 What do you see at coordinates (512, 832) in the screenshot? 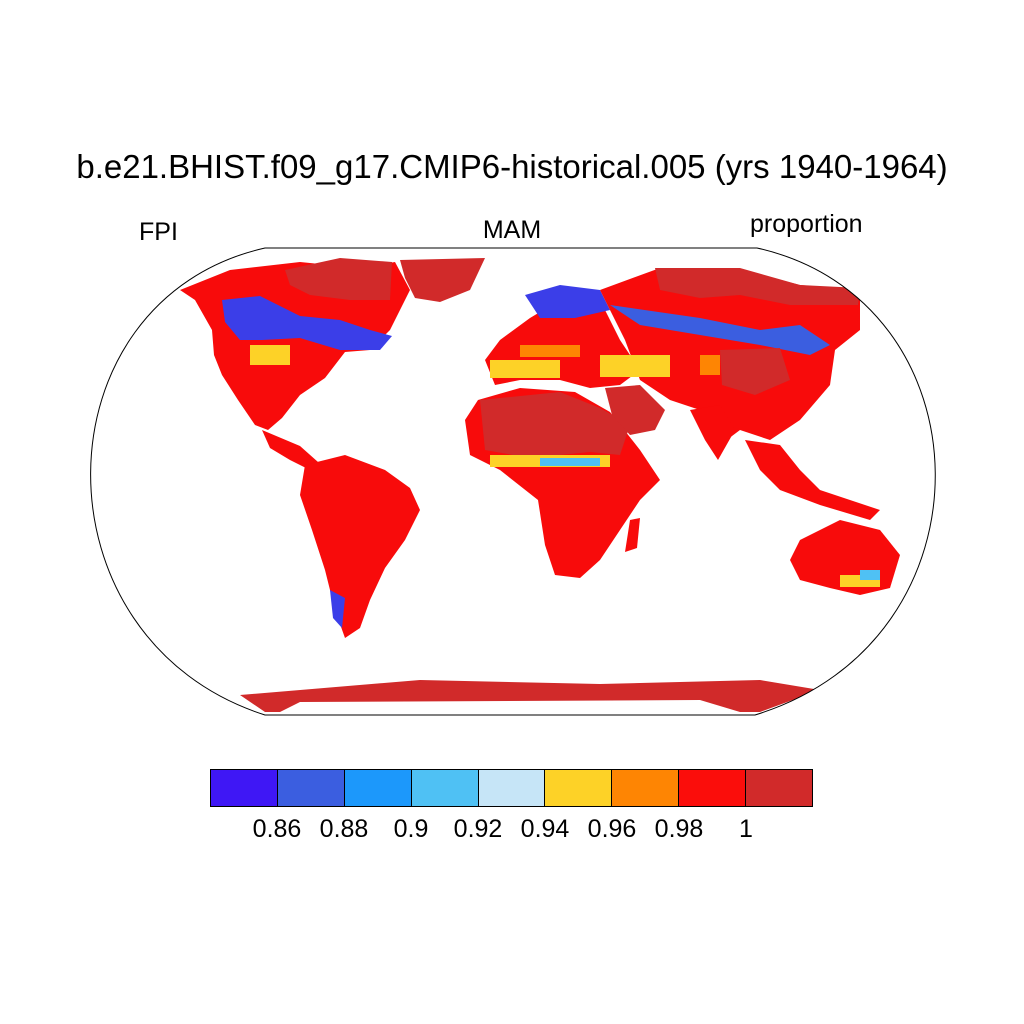
I see `colorbar-tick-labels: 0.86 0.88 0.9 0.92 0.94 0.96 0.98 1` at bounding box center [512, 832].